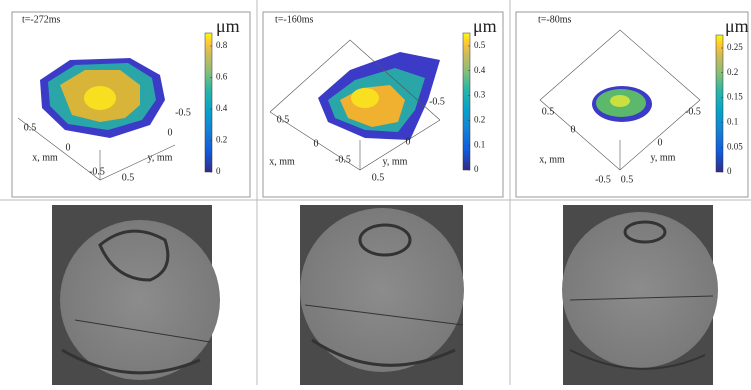 The height and width of the screenshot is (390, 751). I want to click on time-label: t=-272ms, so click(41, 19).